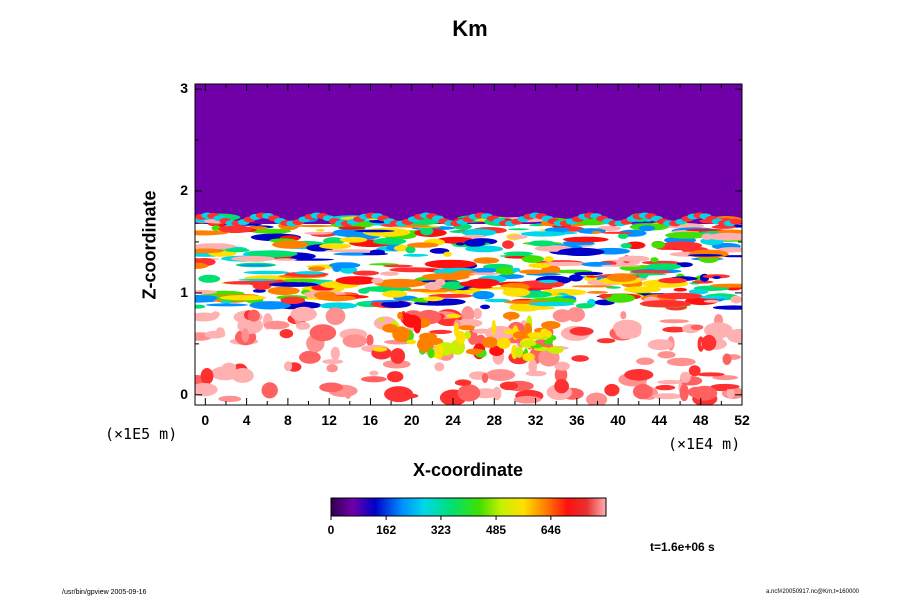 This screenshot has width=900, height=600. What do you see at coordinates (184, 88) in the screenshot?
I see `y-tick-label: 3` at bounding box center [184, 88].